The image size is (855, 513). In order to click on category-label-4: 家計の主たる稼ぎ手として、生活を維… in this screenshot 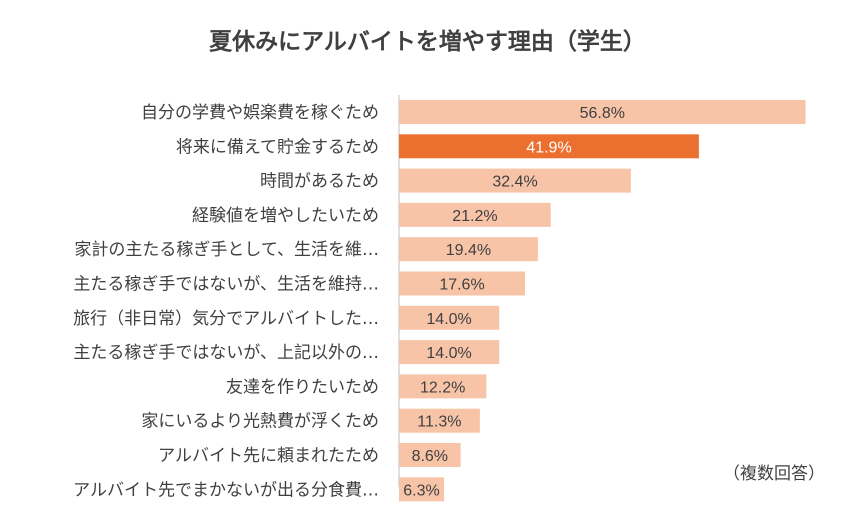, I will do `click(226, 250)`.